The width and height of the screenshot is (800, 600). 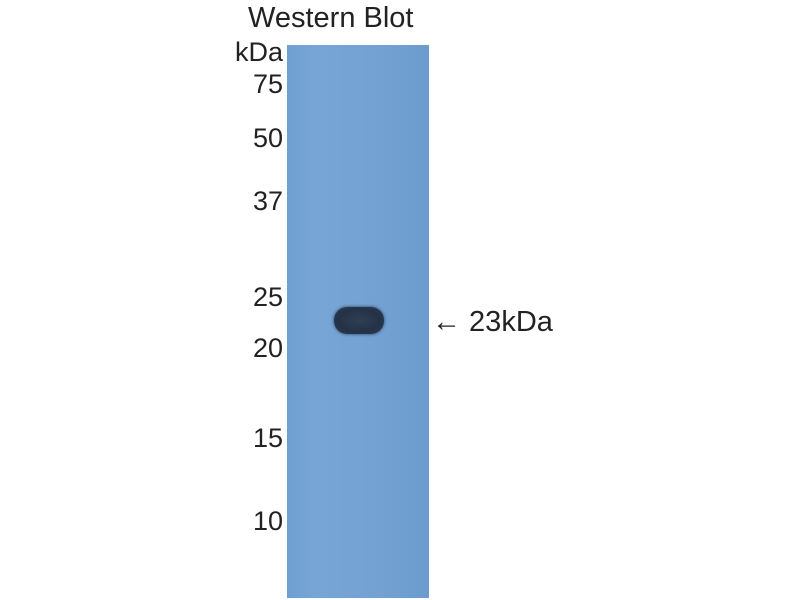 I want to click on marker-15: 15, so click(x=267, y=438).